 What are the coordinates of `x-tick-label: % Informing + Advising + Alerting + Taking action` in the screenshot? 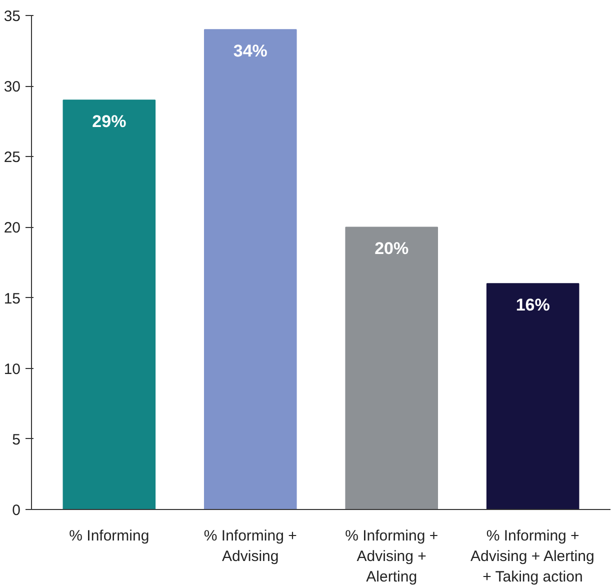 It's located at (532, 557).